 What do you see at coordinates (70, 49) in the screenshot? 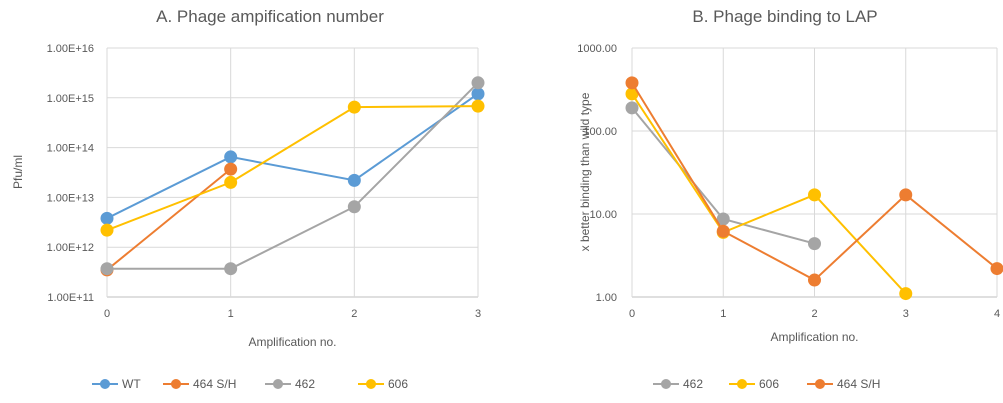
I see `y-tick-label: 1.00E+16` at bounding box center [70, 49].